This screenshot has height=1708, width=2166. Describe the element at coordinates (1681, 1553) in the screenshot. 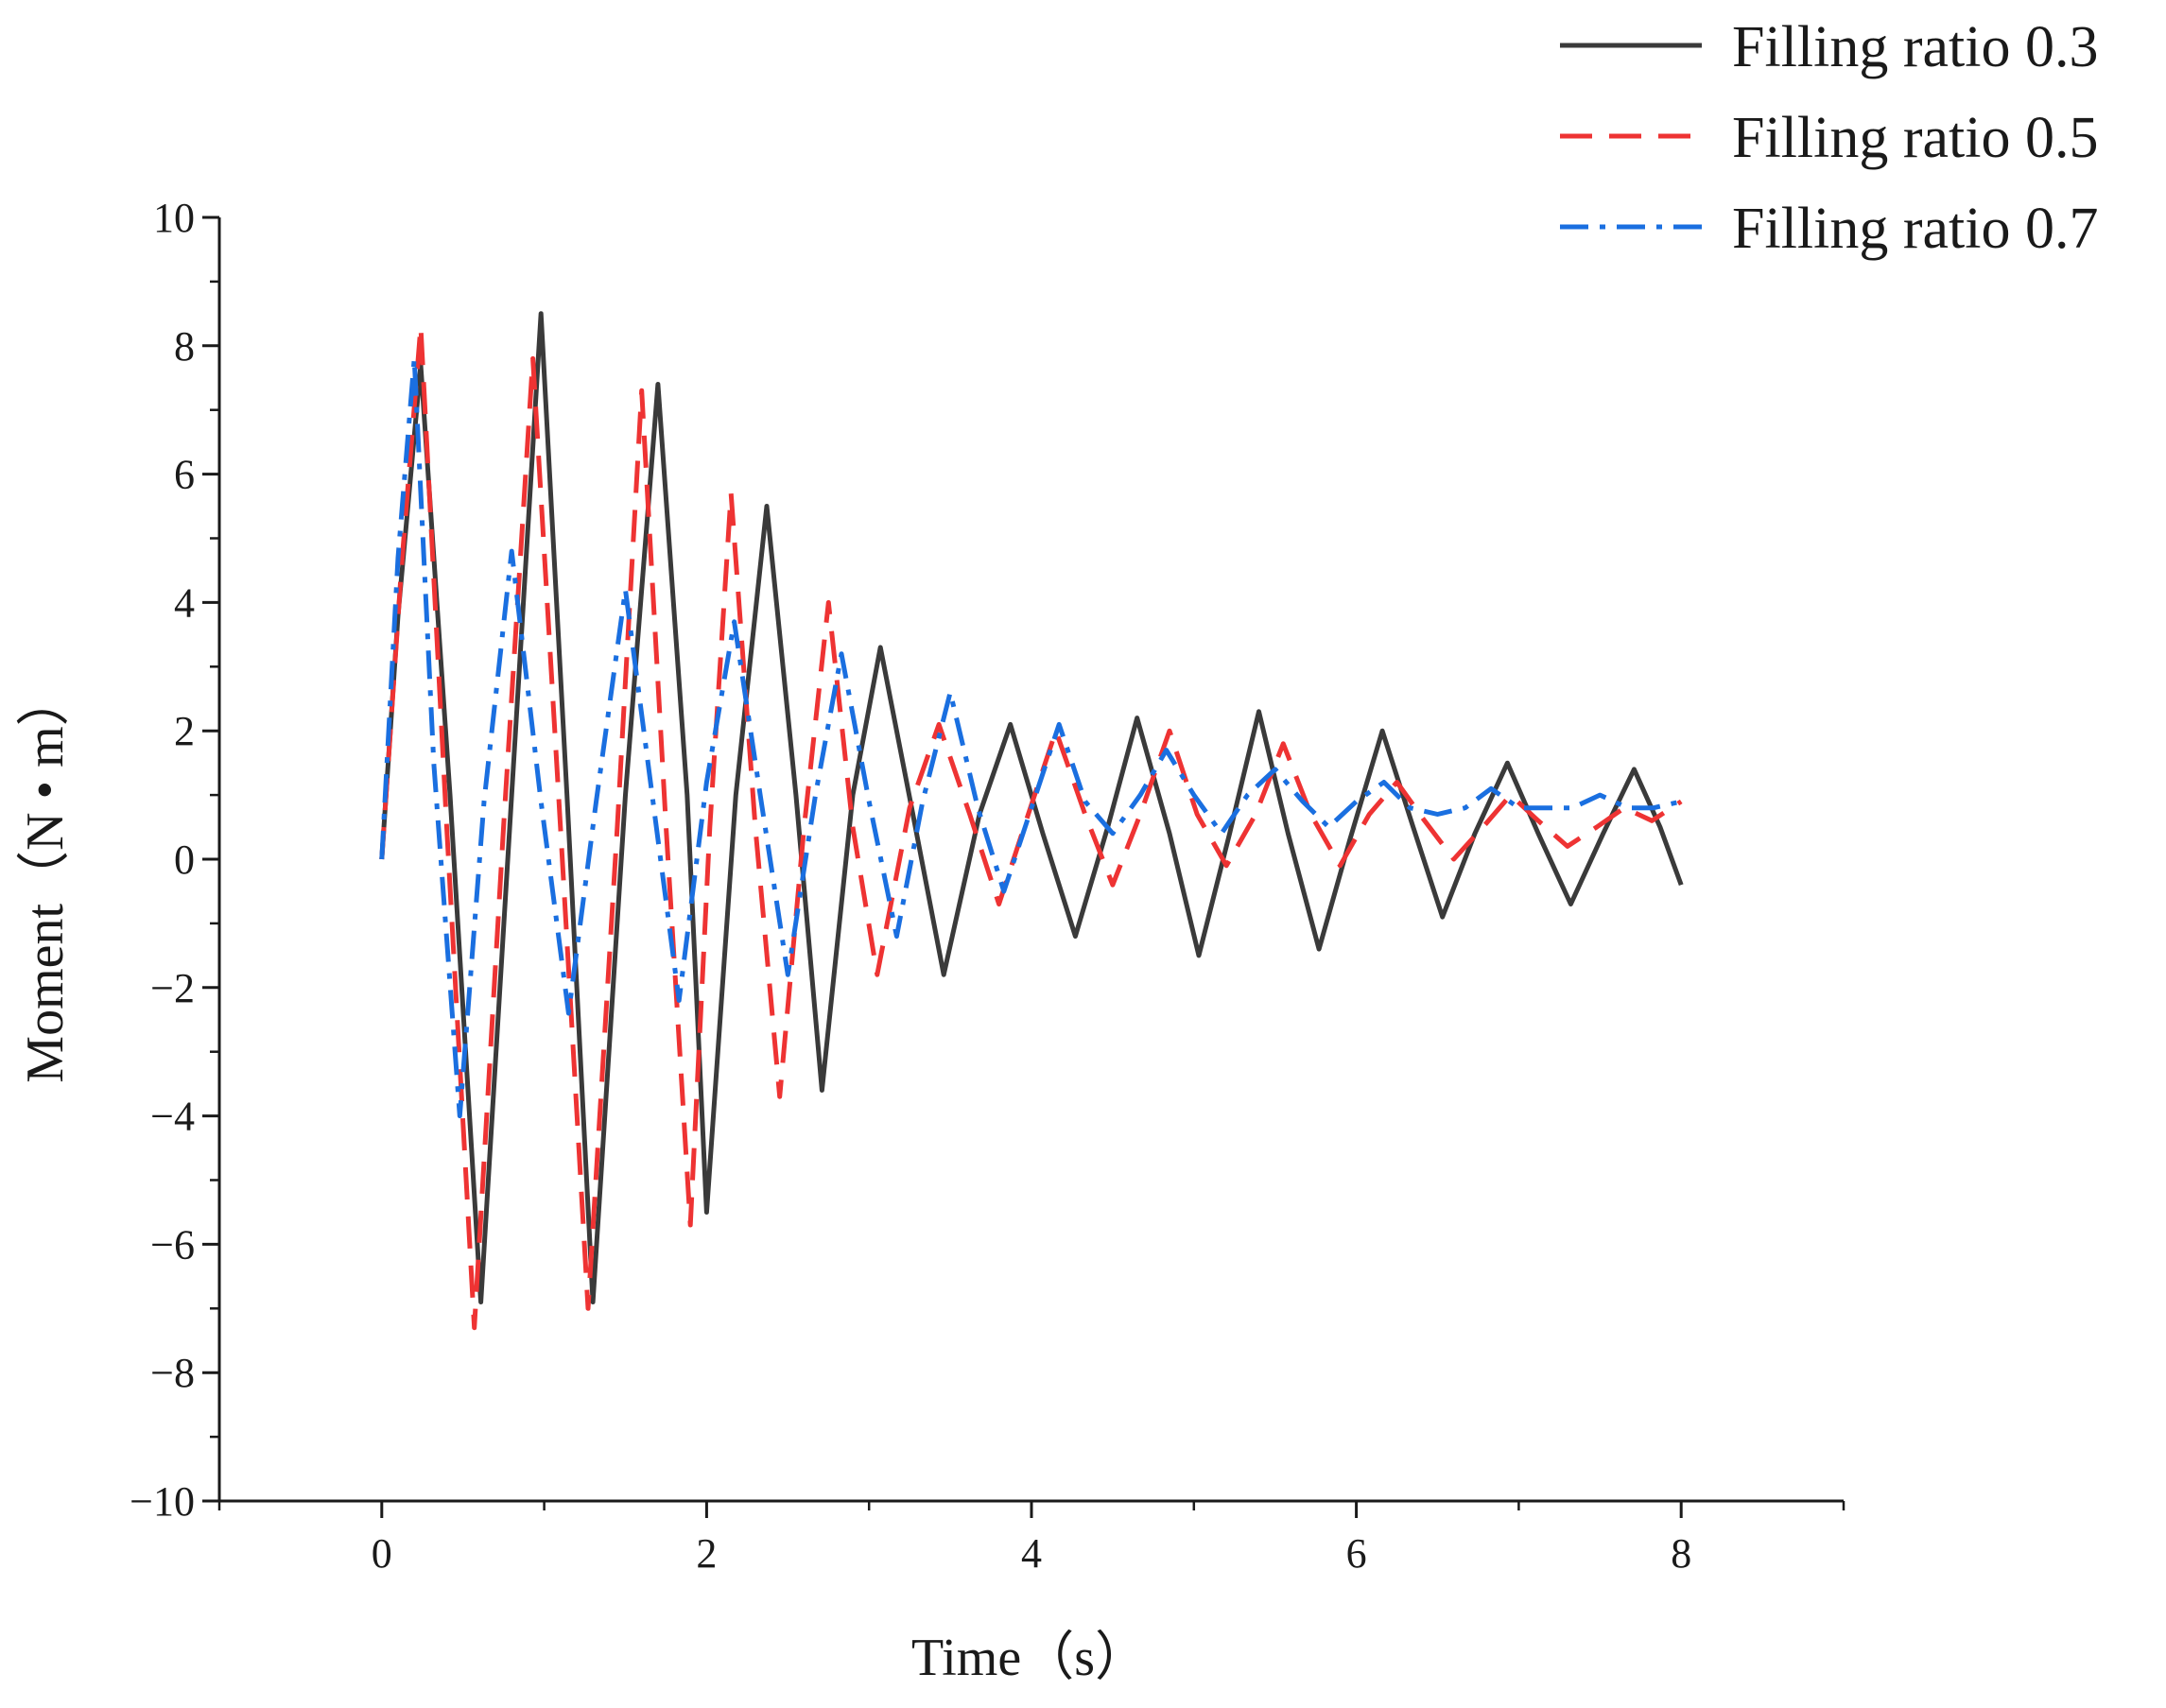

I see `x-tick-label: 8` at that location.